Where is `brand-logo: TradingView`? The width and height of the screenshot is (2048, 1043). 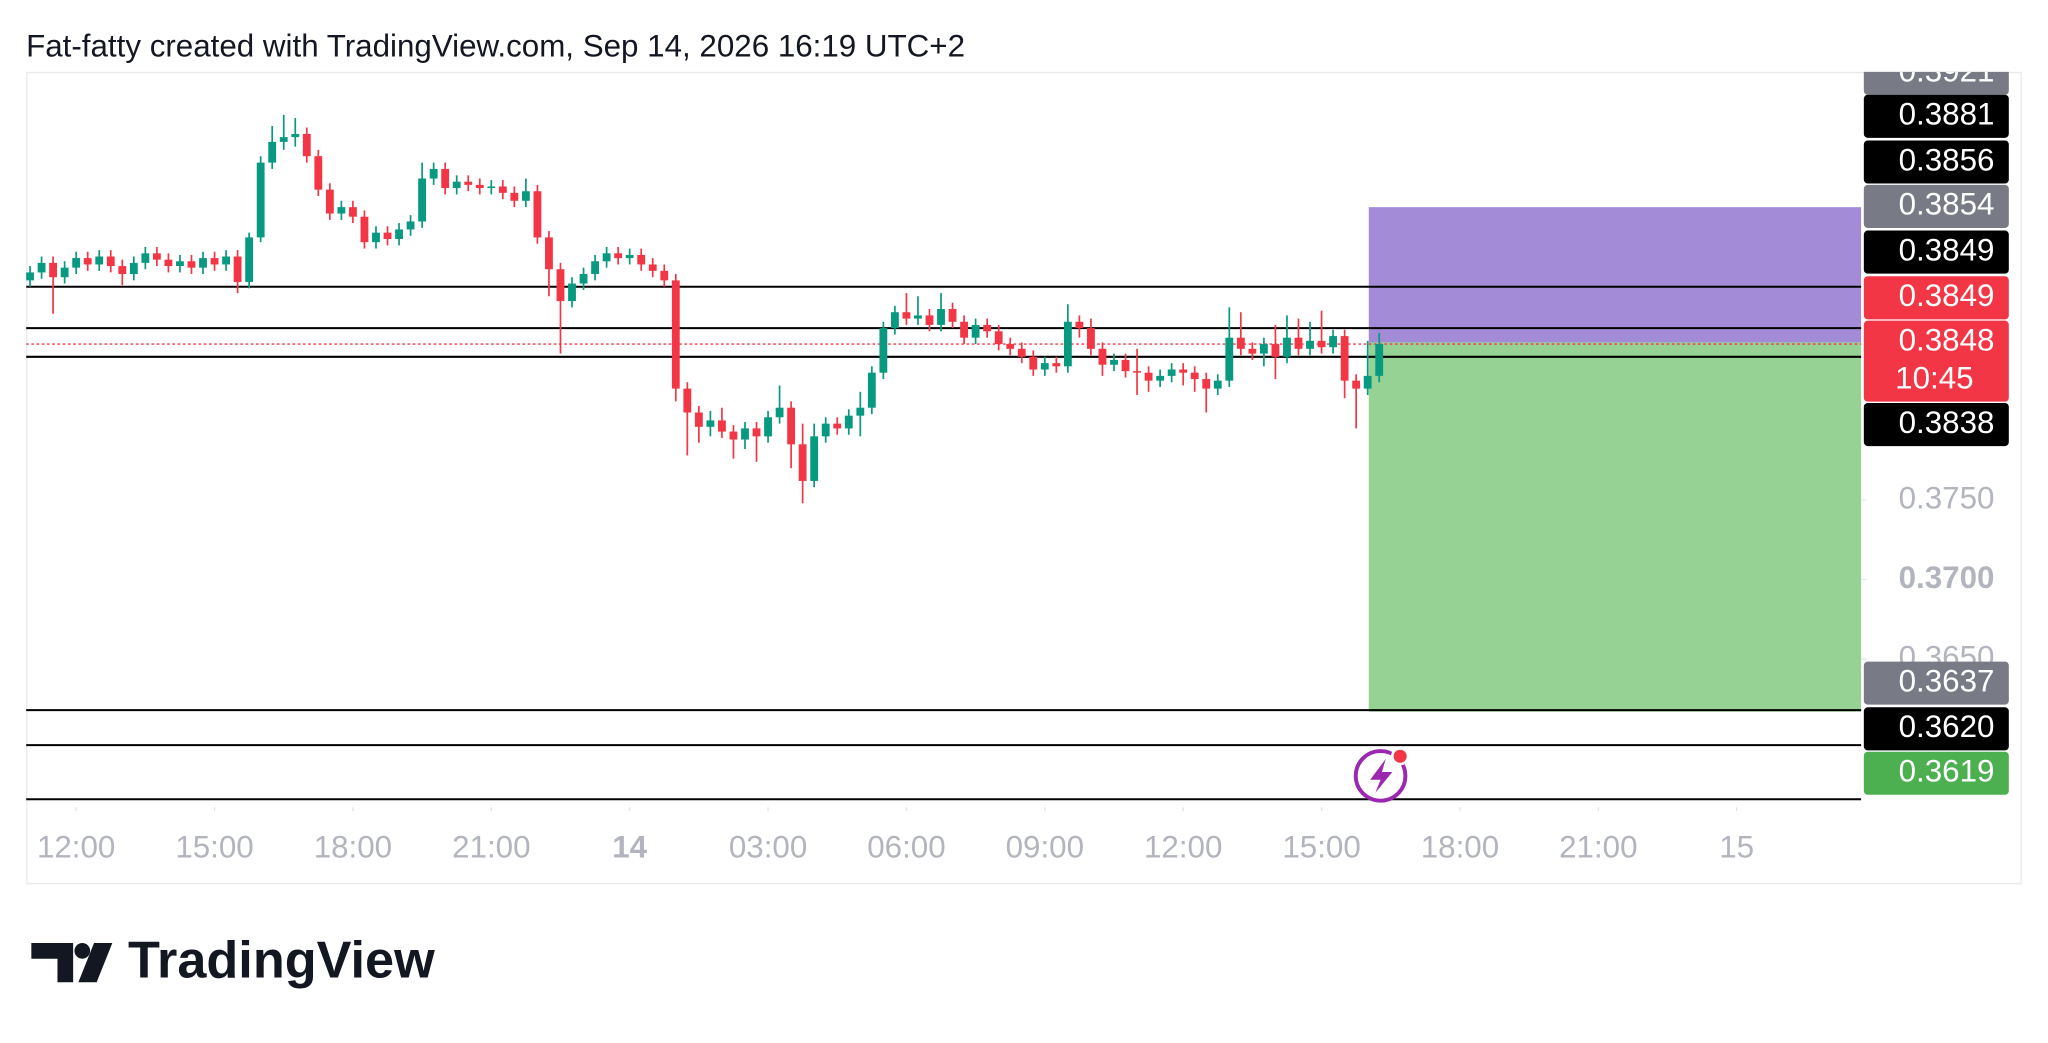 brand-logo: TradingView is located at coordinates (233, 961).